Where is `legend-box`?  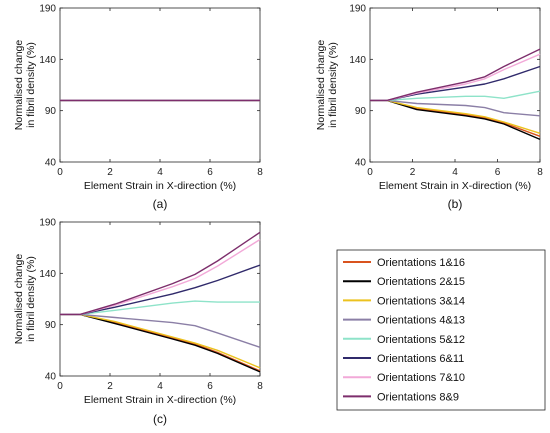
legend-box is located at coordinates (441, 330).